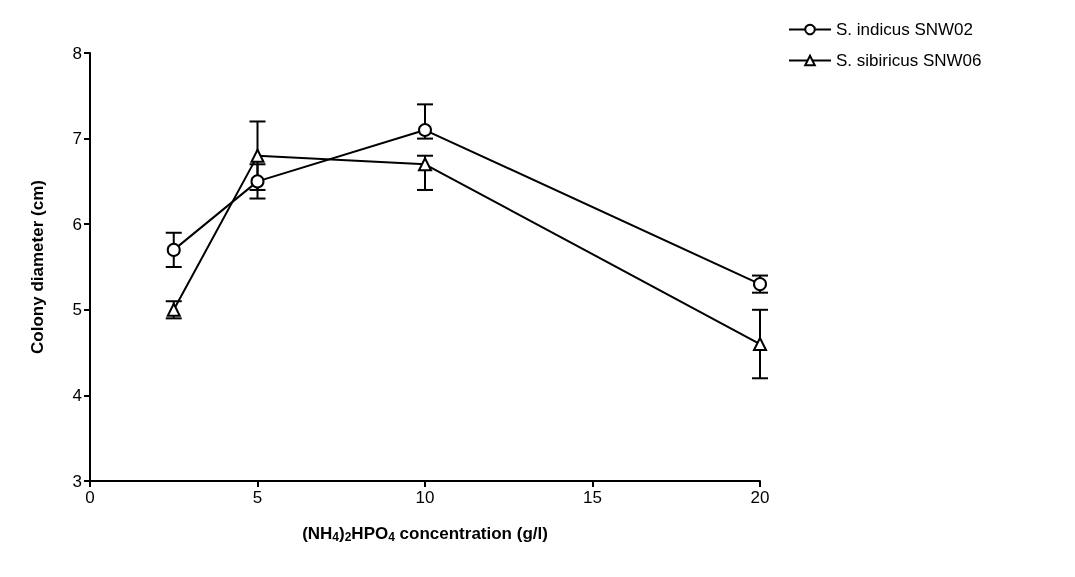 The image size is (1075, 577). I want to click on y-tick-label: 8, so click(77, 53).